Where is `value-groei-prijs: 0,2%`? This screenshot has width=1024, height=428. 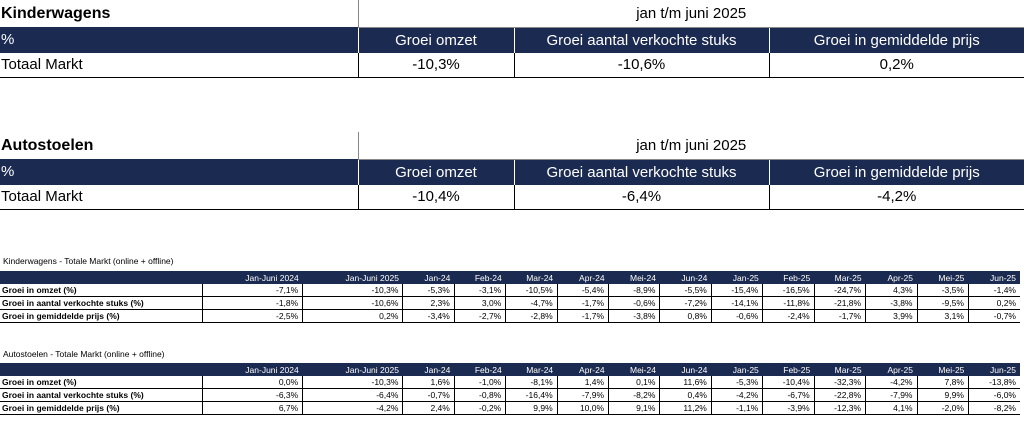
value-groei-prijs: 0,2% is located at coordinates (896, 65).